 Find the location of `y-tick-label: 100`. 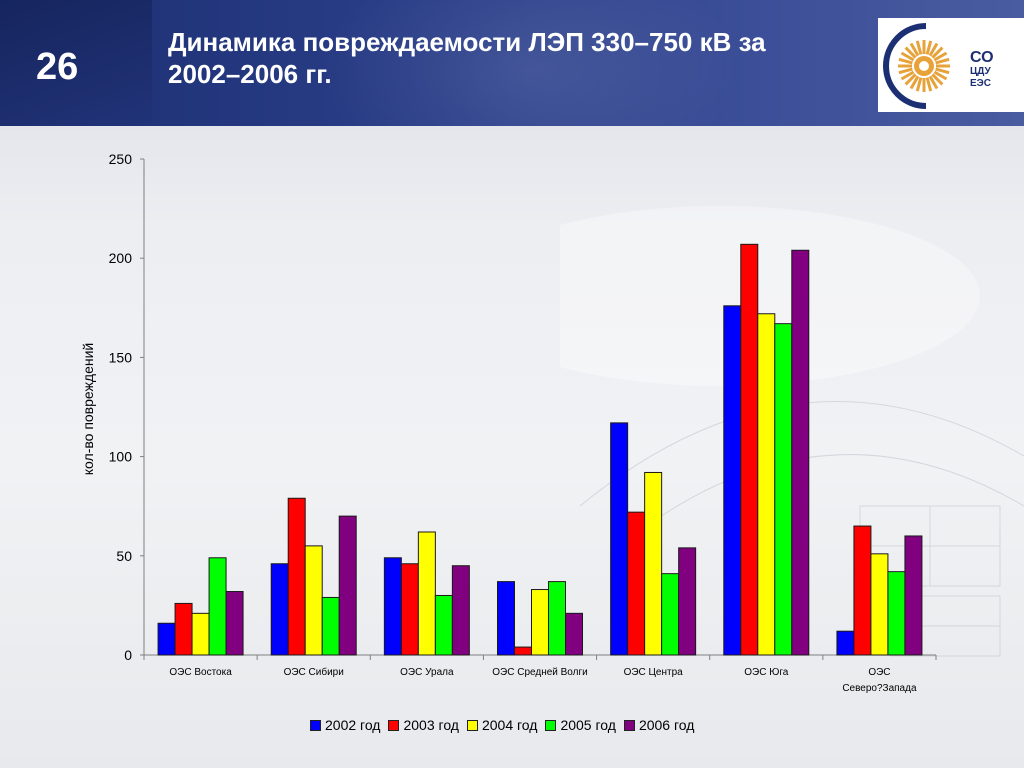

y-tick-label: 100 is located at coordinates (121, 457).